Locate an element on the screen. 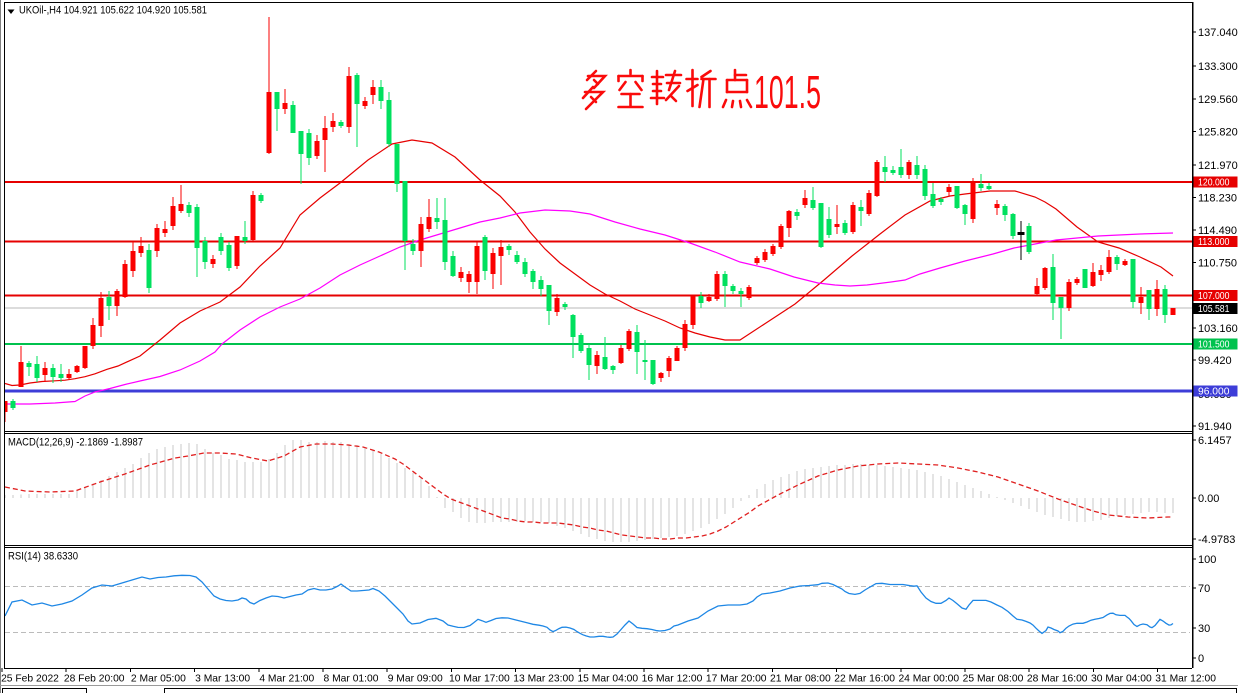 The image size is (1238, 693). svg-text: 4 Mar 21:00 is located at coordinates (286, 679).